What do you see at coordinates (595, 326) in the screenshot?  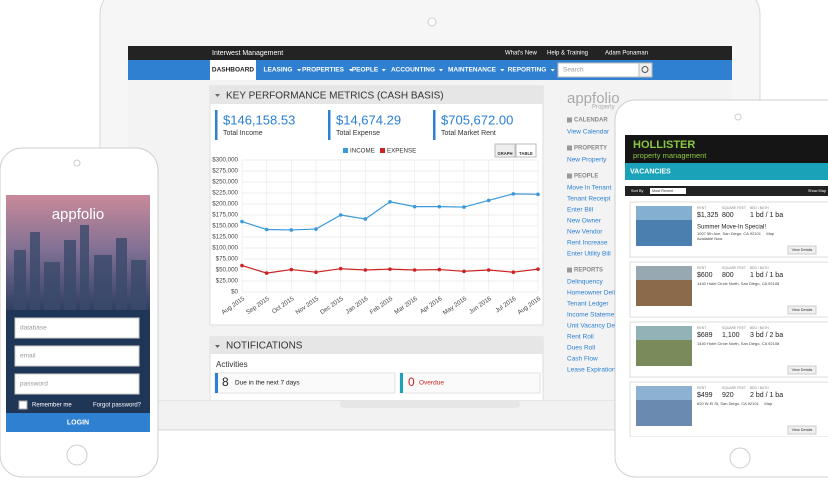 I see `sidebar-link: Unit Vacancy Detail` at bounding box center [595, 326].